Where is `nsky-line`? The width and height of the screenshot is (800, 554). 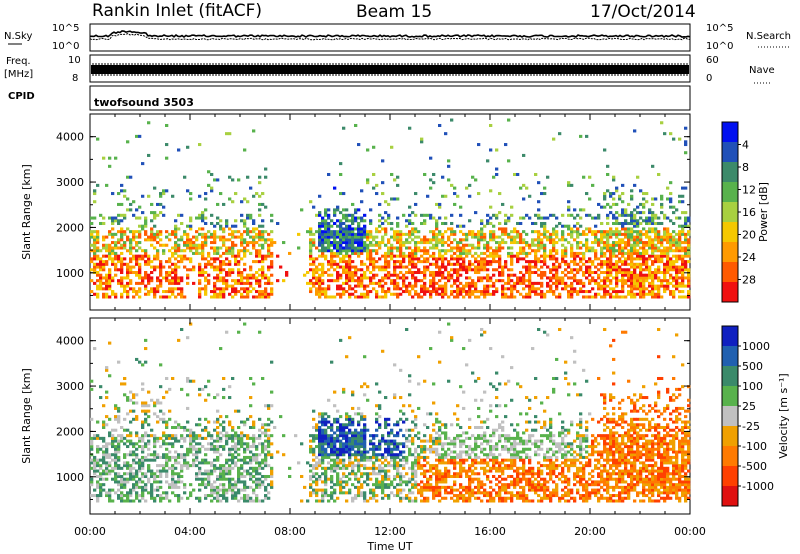 nsky-line is located at coordinates (390, 34).